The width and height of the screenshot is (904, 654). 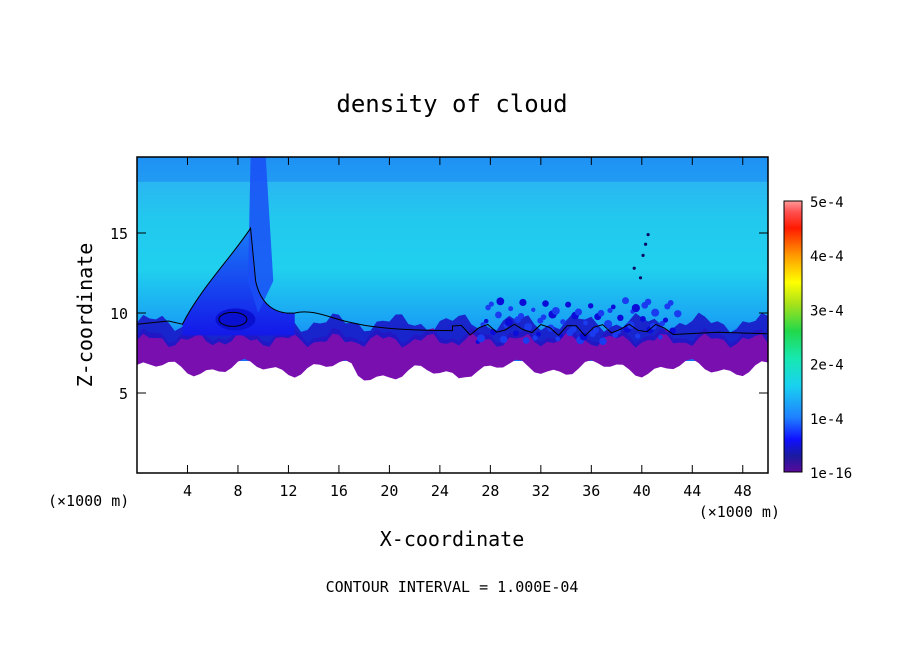 I want to click on colorbar-tick-label: 4e-4, so click(x=827, y=257).